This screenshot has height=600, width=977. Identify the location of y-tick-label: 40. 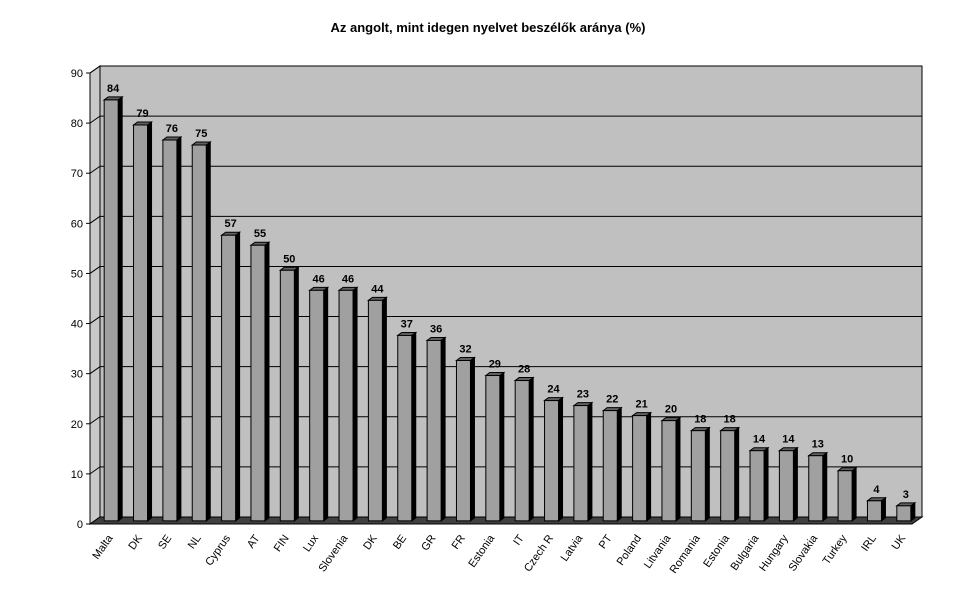
(77, 325).